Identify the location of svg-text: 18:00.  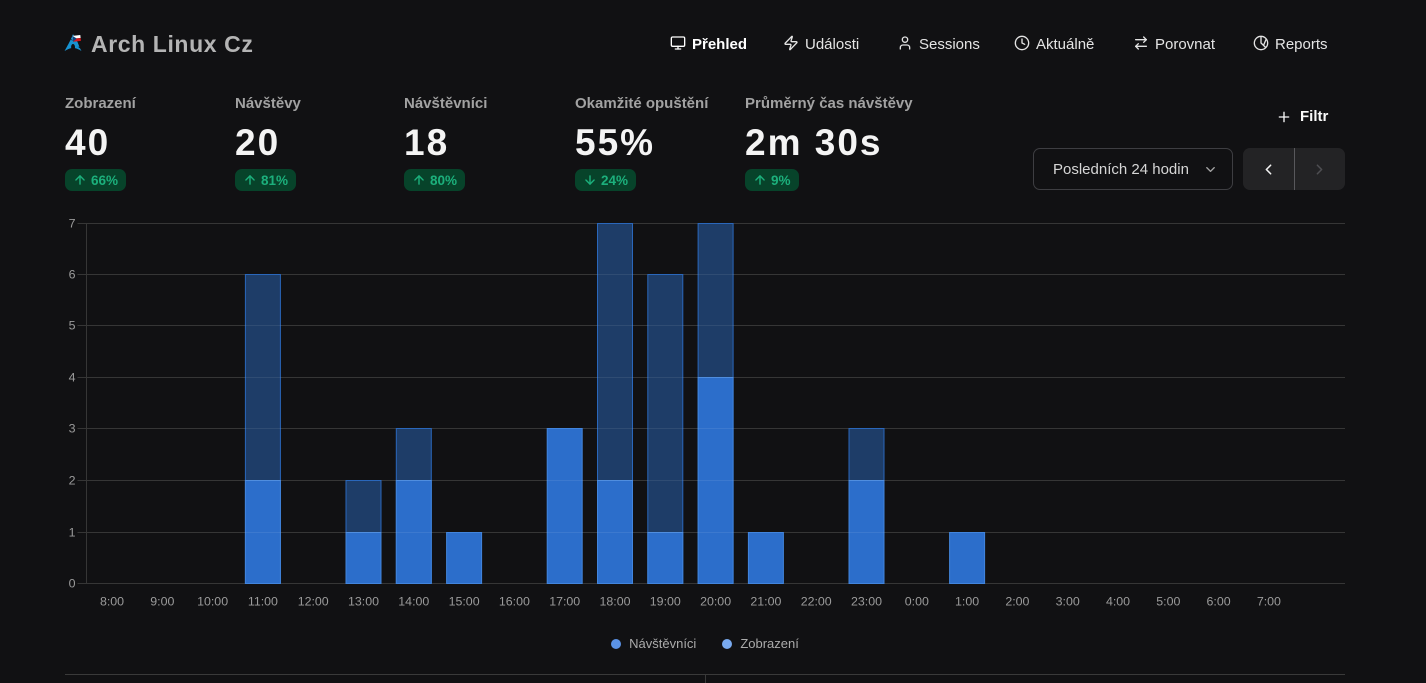
(614, 602).